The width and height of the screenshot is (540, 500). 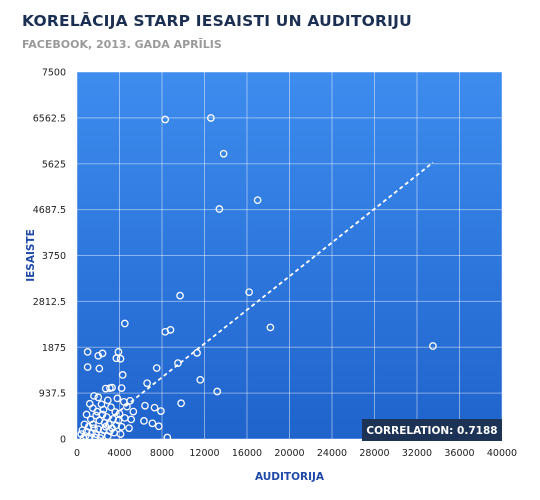 I want to click on correlation-label: CORRELATION: 0.7188, so click(x=431, y=431).